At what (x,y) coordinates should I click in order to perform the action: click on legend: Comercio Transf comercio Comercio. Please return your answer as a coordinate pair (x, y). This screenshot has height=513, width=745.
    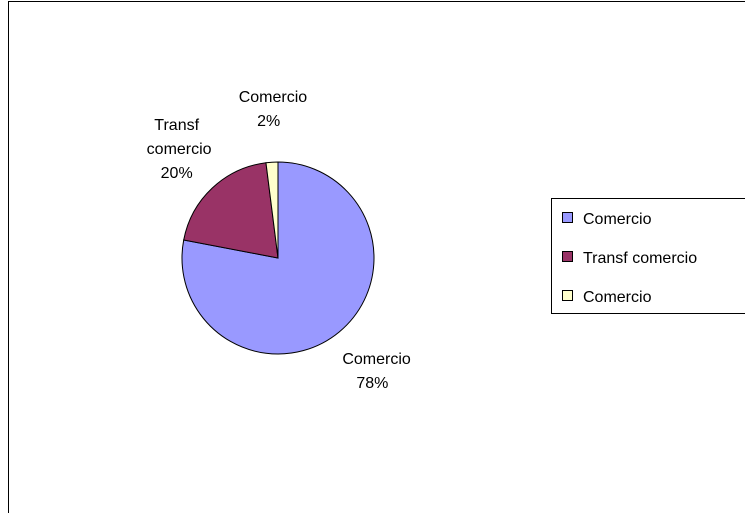
    Looking at the image, I should click on (648, 256).